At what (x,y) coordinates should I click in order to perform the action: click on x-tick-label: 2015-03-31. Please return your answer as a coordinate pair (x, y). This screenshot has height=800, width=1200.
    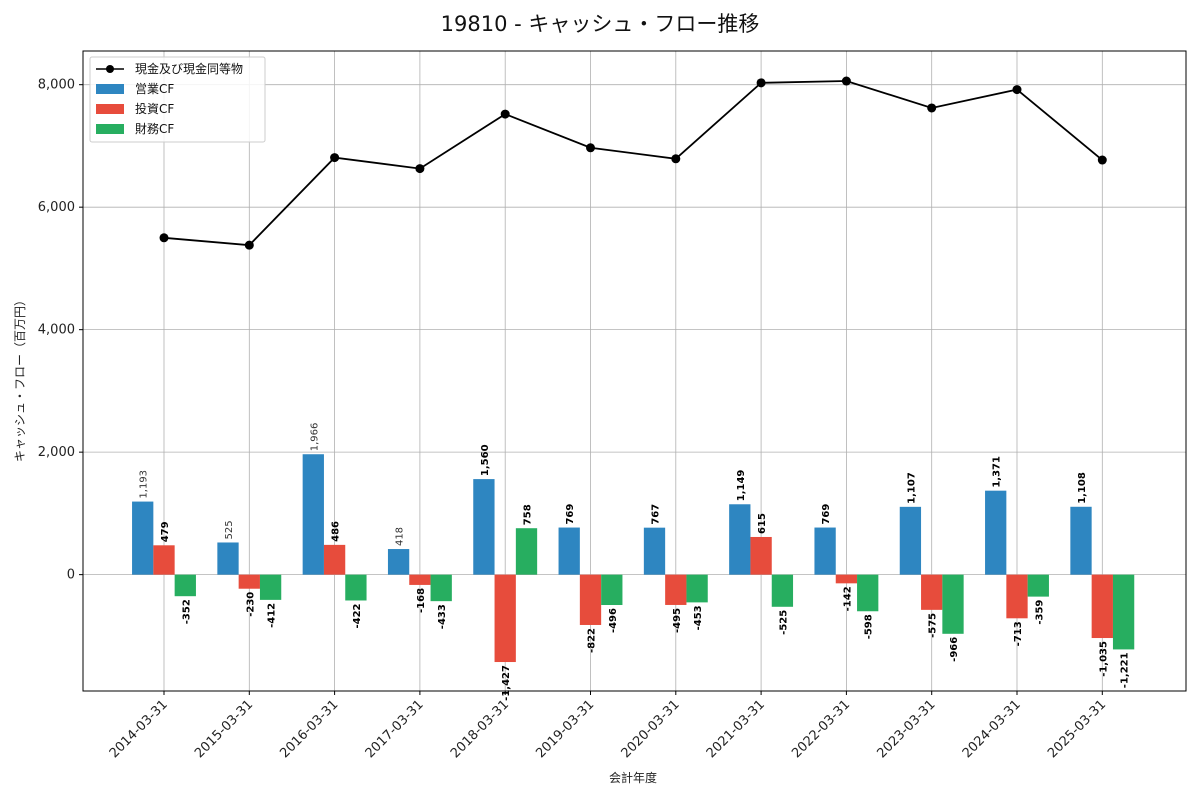
    Looking at the image, I should click on (224, 729).